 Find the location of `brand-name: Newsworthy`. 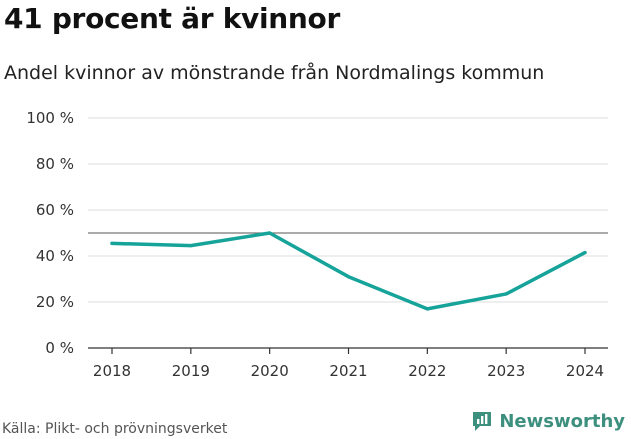

brand-name: Newsworthy is located at coordinates (562, 421).